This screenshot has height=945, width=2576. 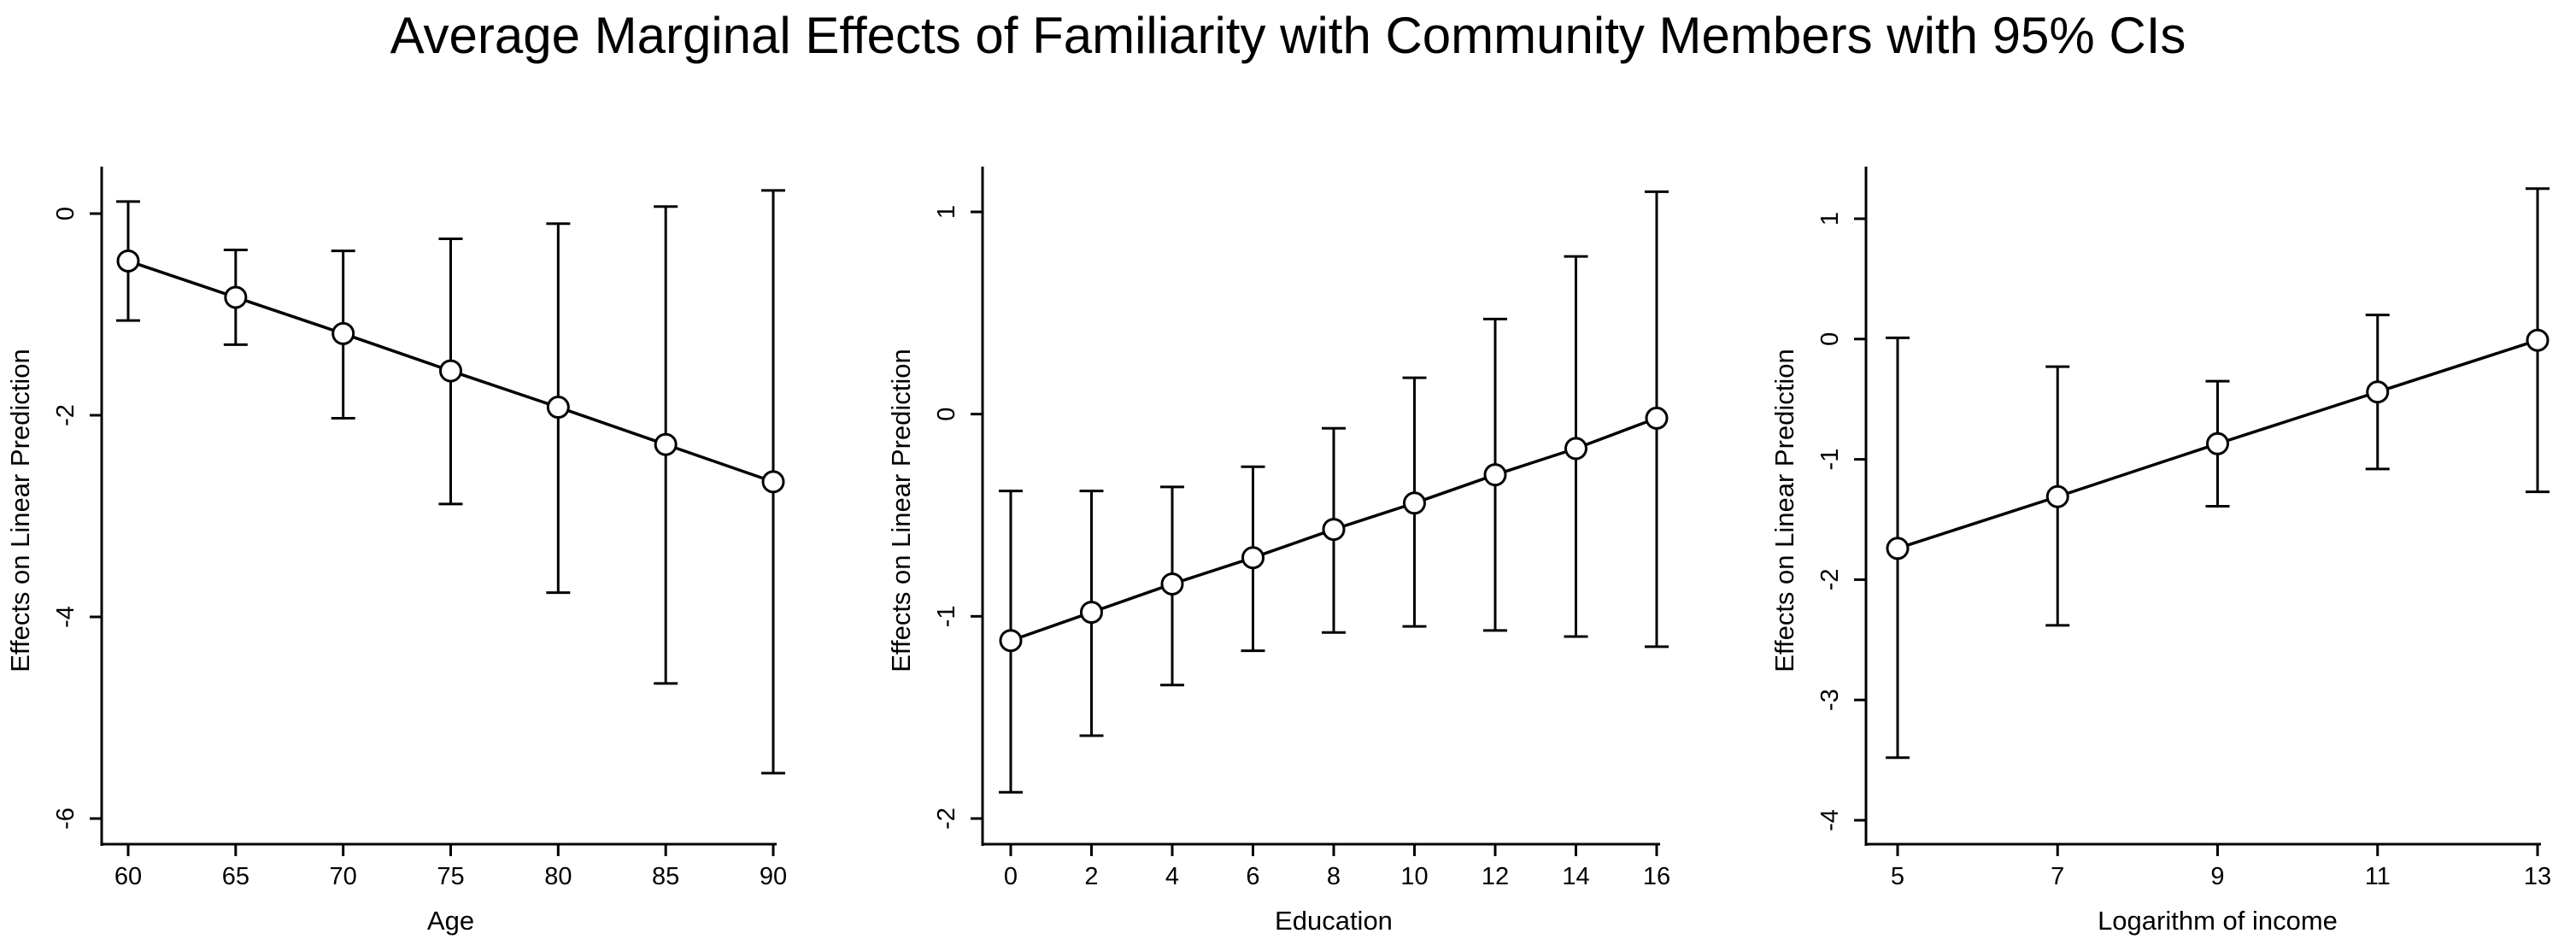 What do you see at coordinates (1495, 876) in the screenshot?
I see `x-tick-label: 12` at bounding box center [1495, 876].